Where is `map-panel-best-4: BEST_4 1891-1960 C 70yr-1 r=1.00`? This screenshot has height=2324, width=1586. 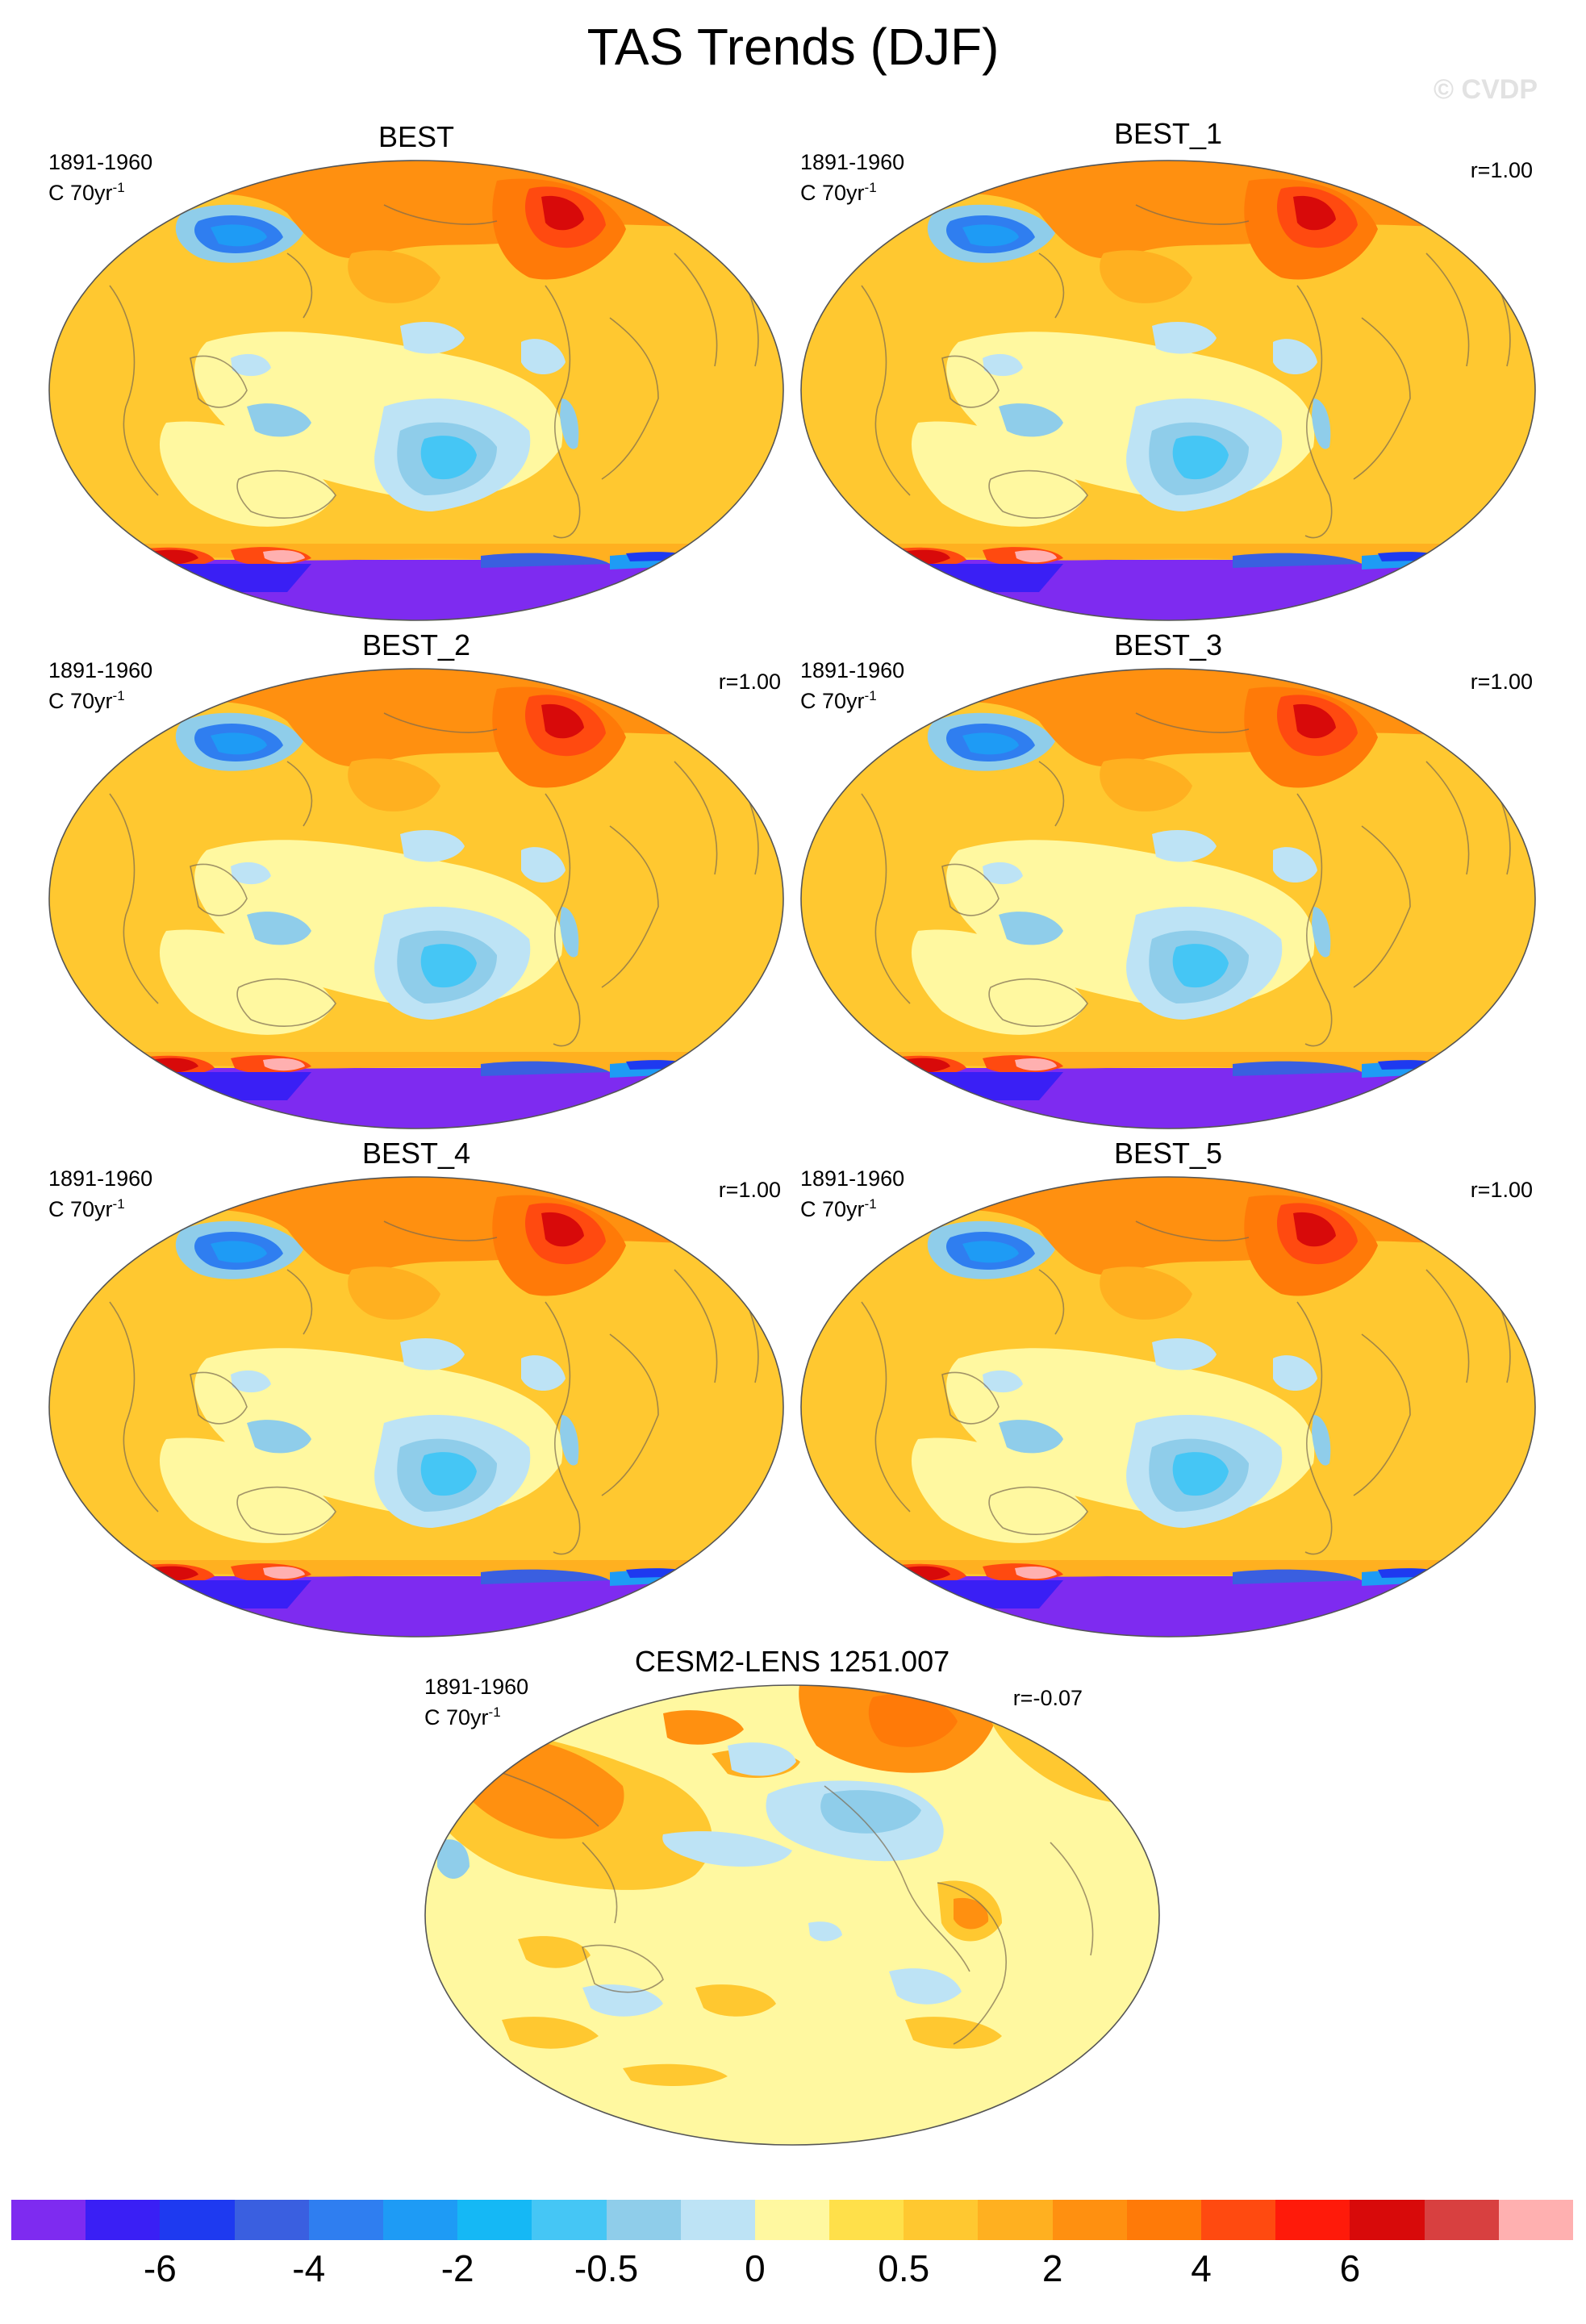
map-panel-best-4: BEST_4 1891-1960 C 70yr-1 r=1.00 is located at coordinates (416, 1395).